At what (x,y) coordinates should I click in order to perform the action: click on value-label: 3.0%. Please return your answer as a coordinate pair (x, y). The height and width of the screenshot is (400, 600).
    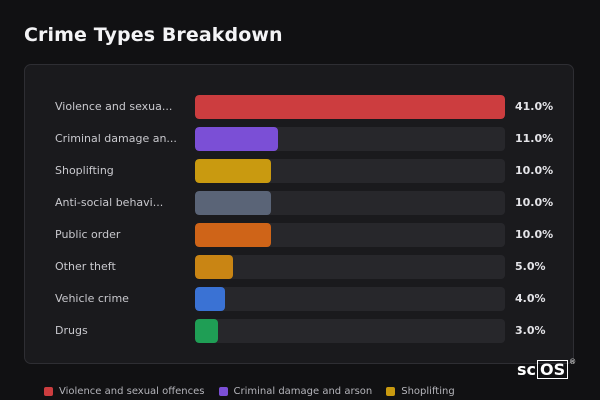
    Looking at the image, I should click on (530, 330).